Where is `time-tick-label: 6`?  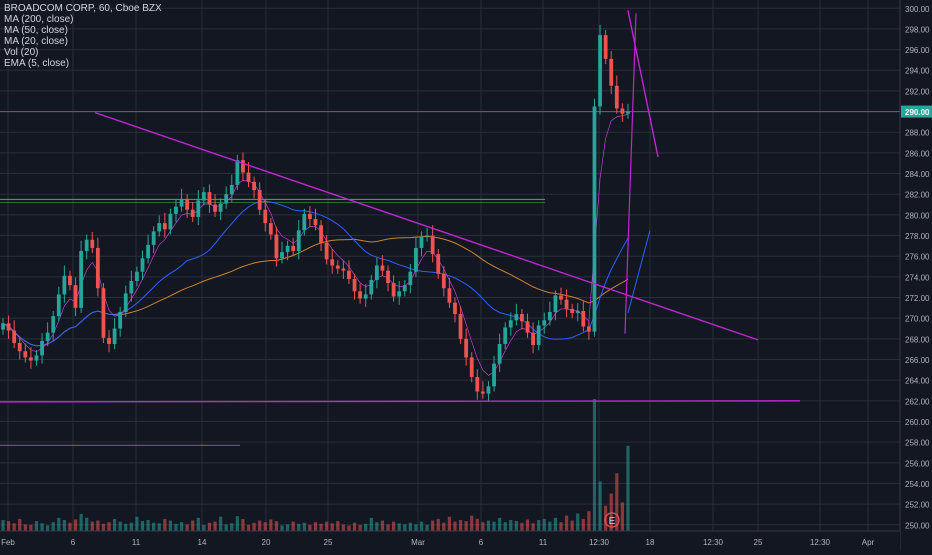
time-tick-label: 6 is located at coordinates (73, 542).